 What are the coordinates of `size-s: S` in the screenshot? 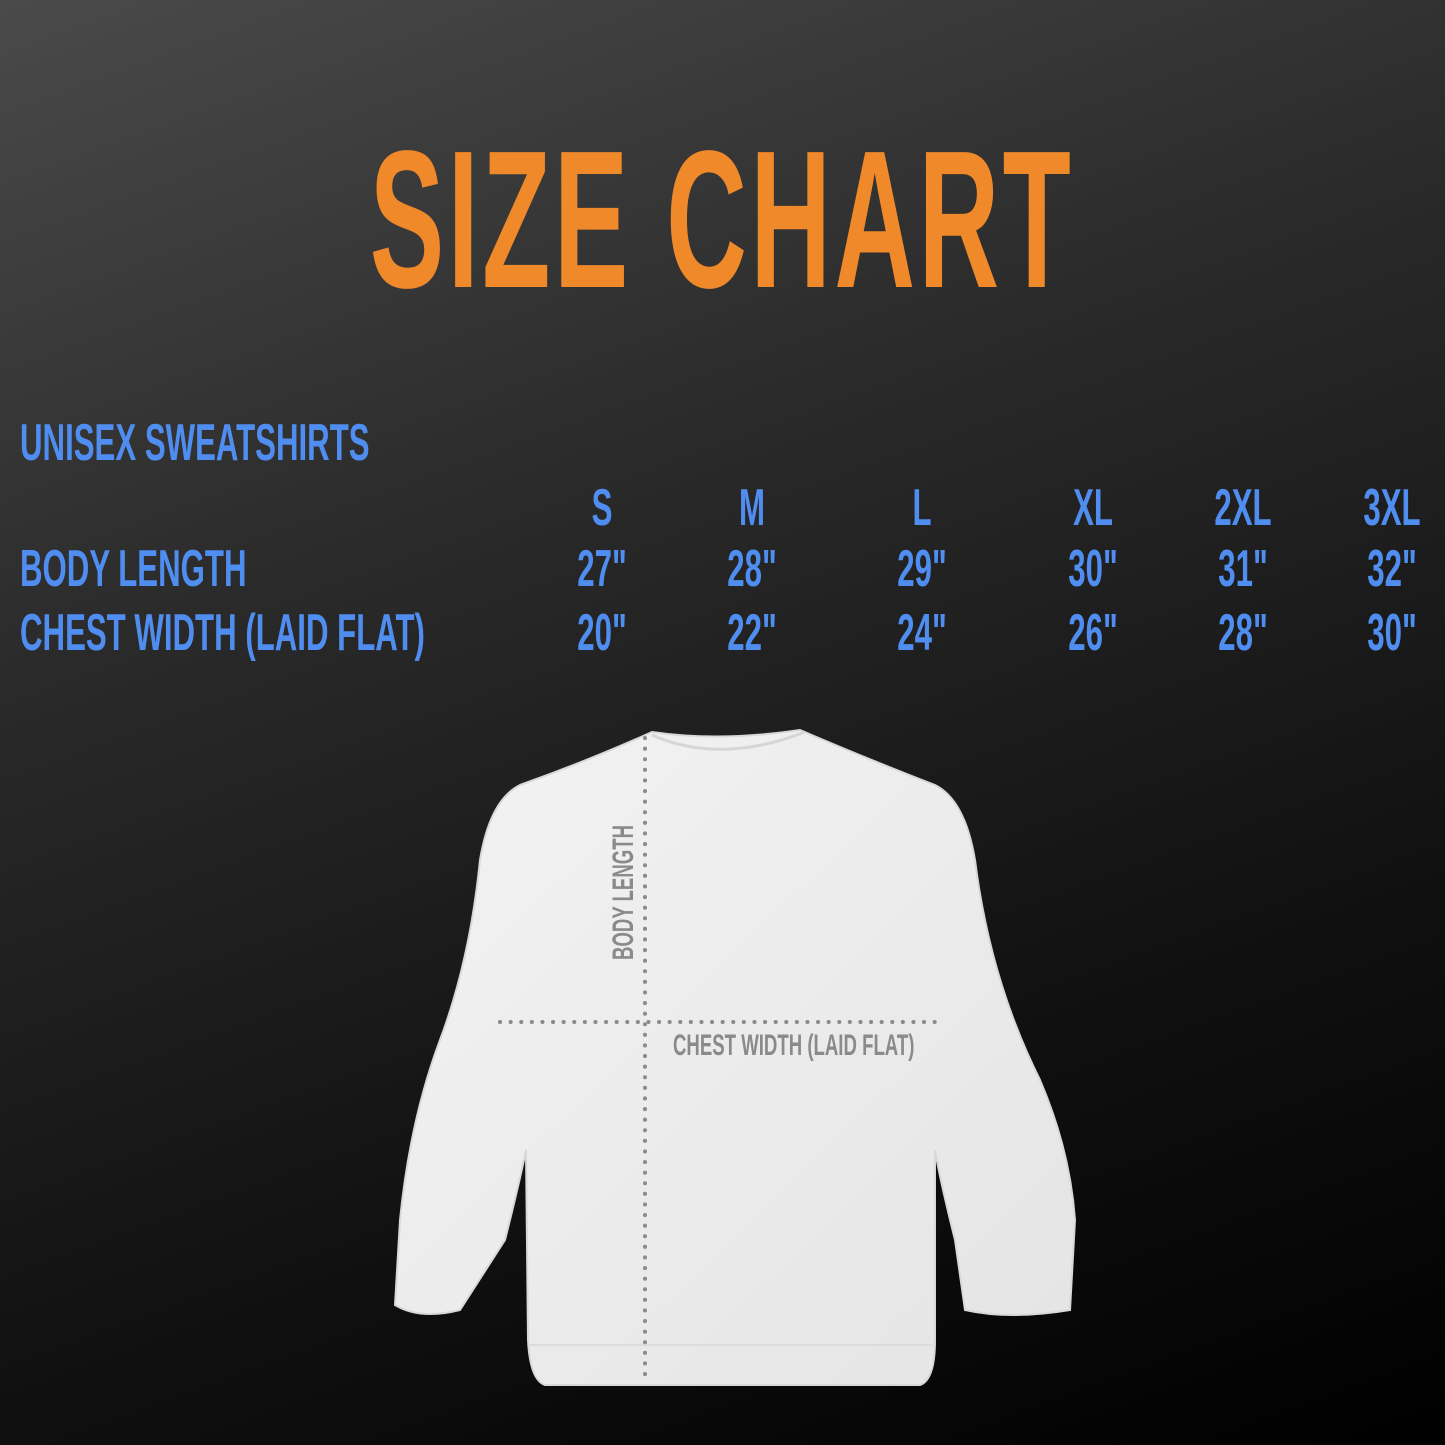 It's located at (602, 508).